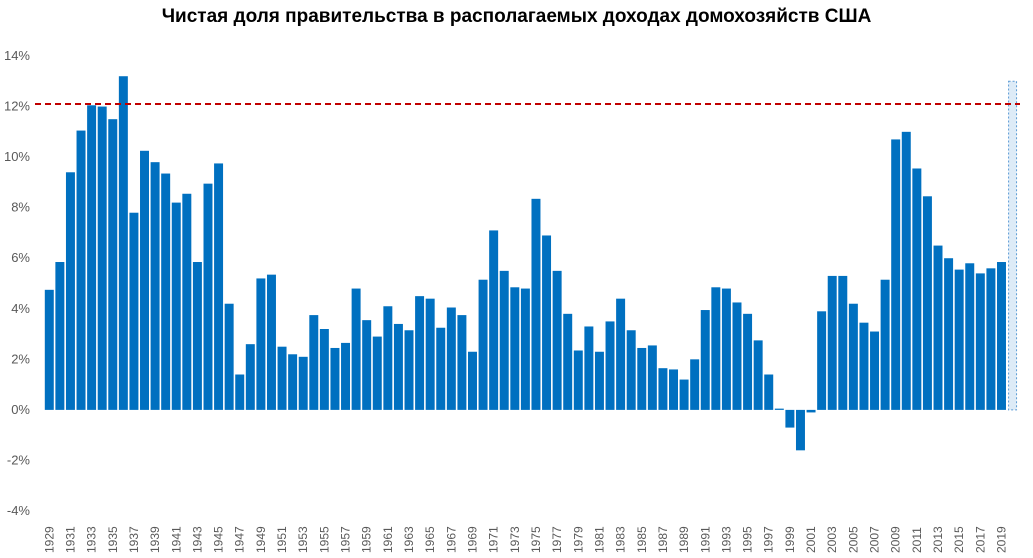 This screenshot has width=1033, height=558. Describe the element at coordinates (748, 539) in the screenshot. I see `x-tick-label: 1995` at that location.